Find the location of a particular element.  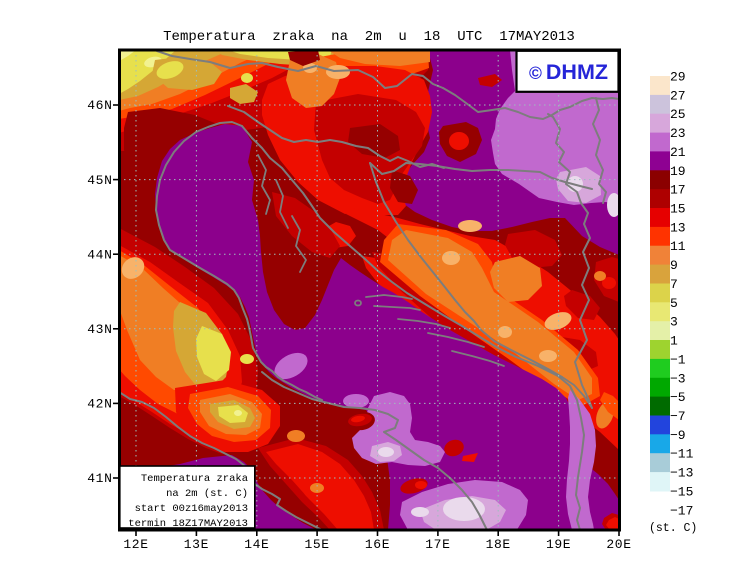

svg-text: 11 is located at coordinates (678, 246).